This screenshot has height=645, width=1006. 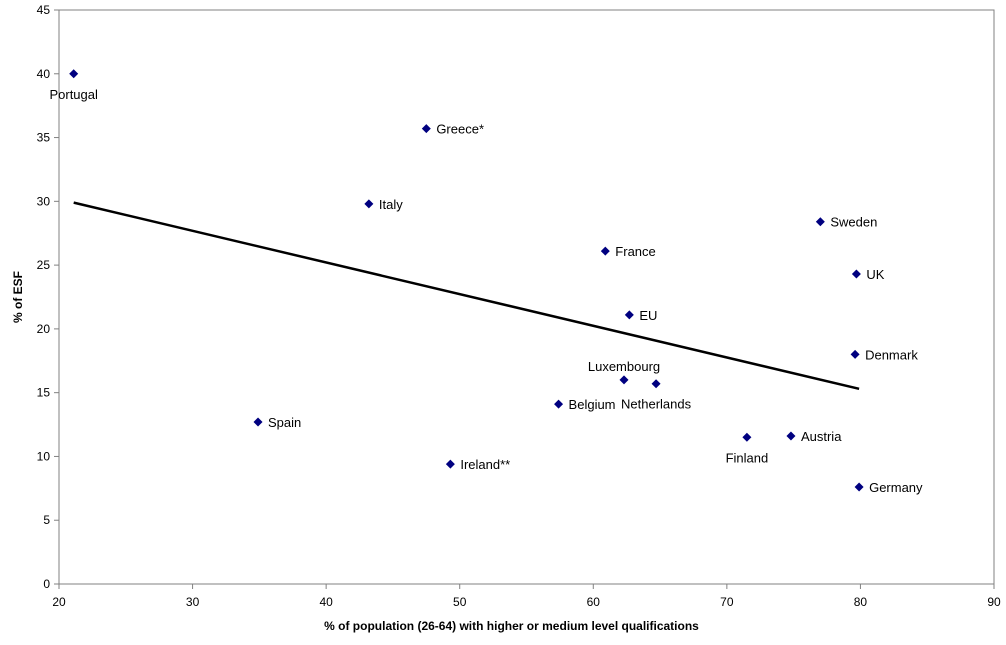 I want to click on x-tick-label: 80, so click(x=861, y=602).